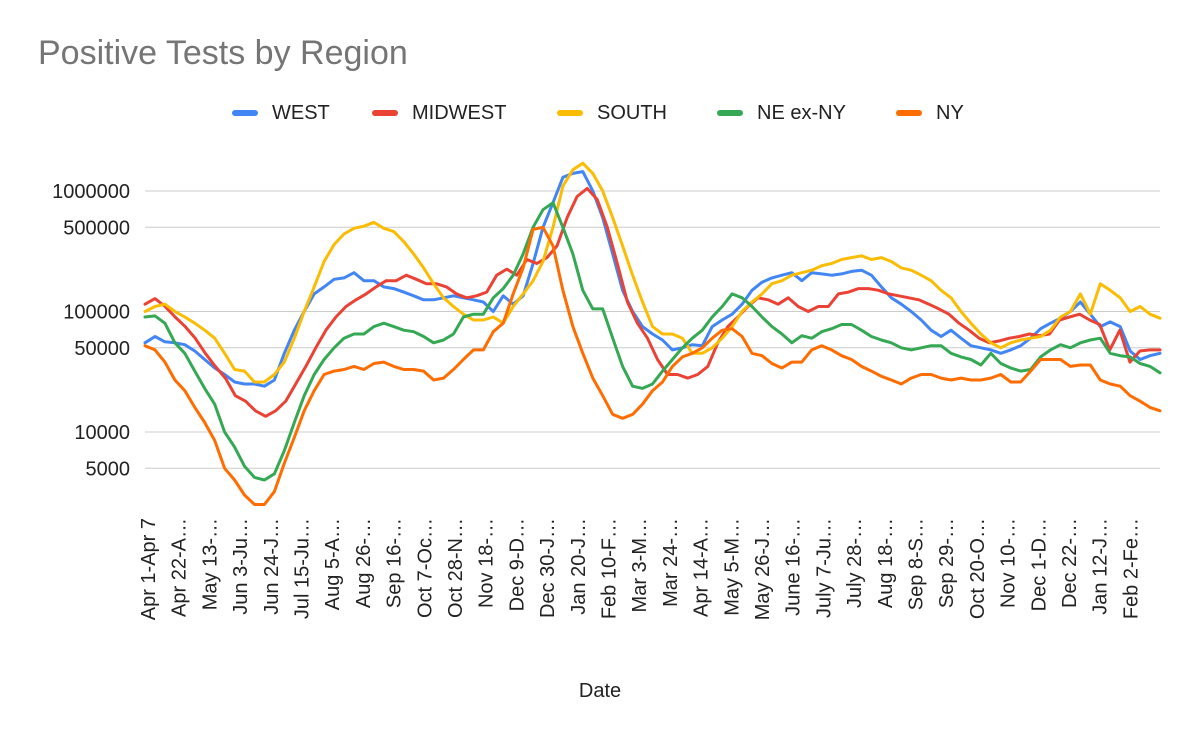 The image size is (1200, 742). What do you see at coordinates (301, 112) in the screenshot?
I see `legend-label: WEST` at bounding box center [301, 112].